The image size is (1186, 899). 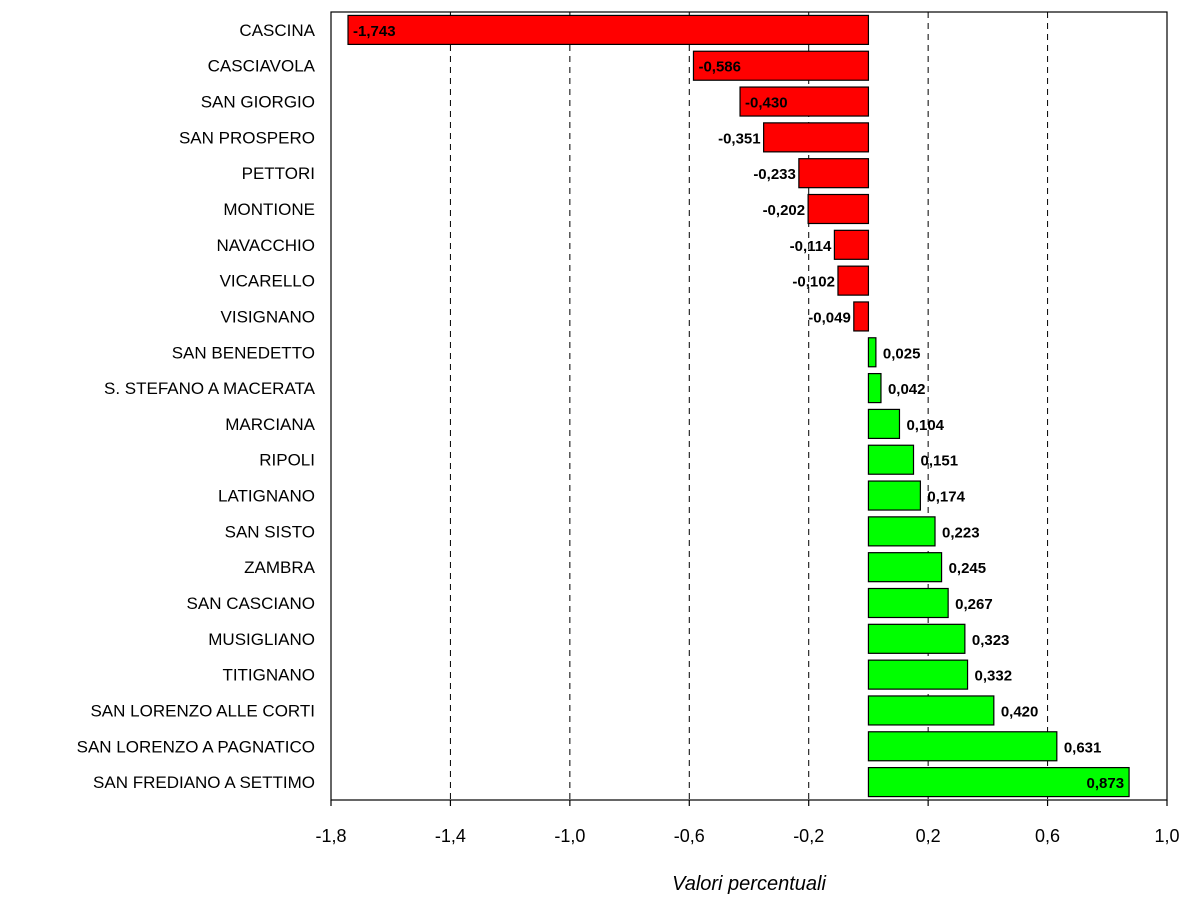 I want to click on category-label: S. STEFANO A MACERATA, so click(x=210, y=388).